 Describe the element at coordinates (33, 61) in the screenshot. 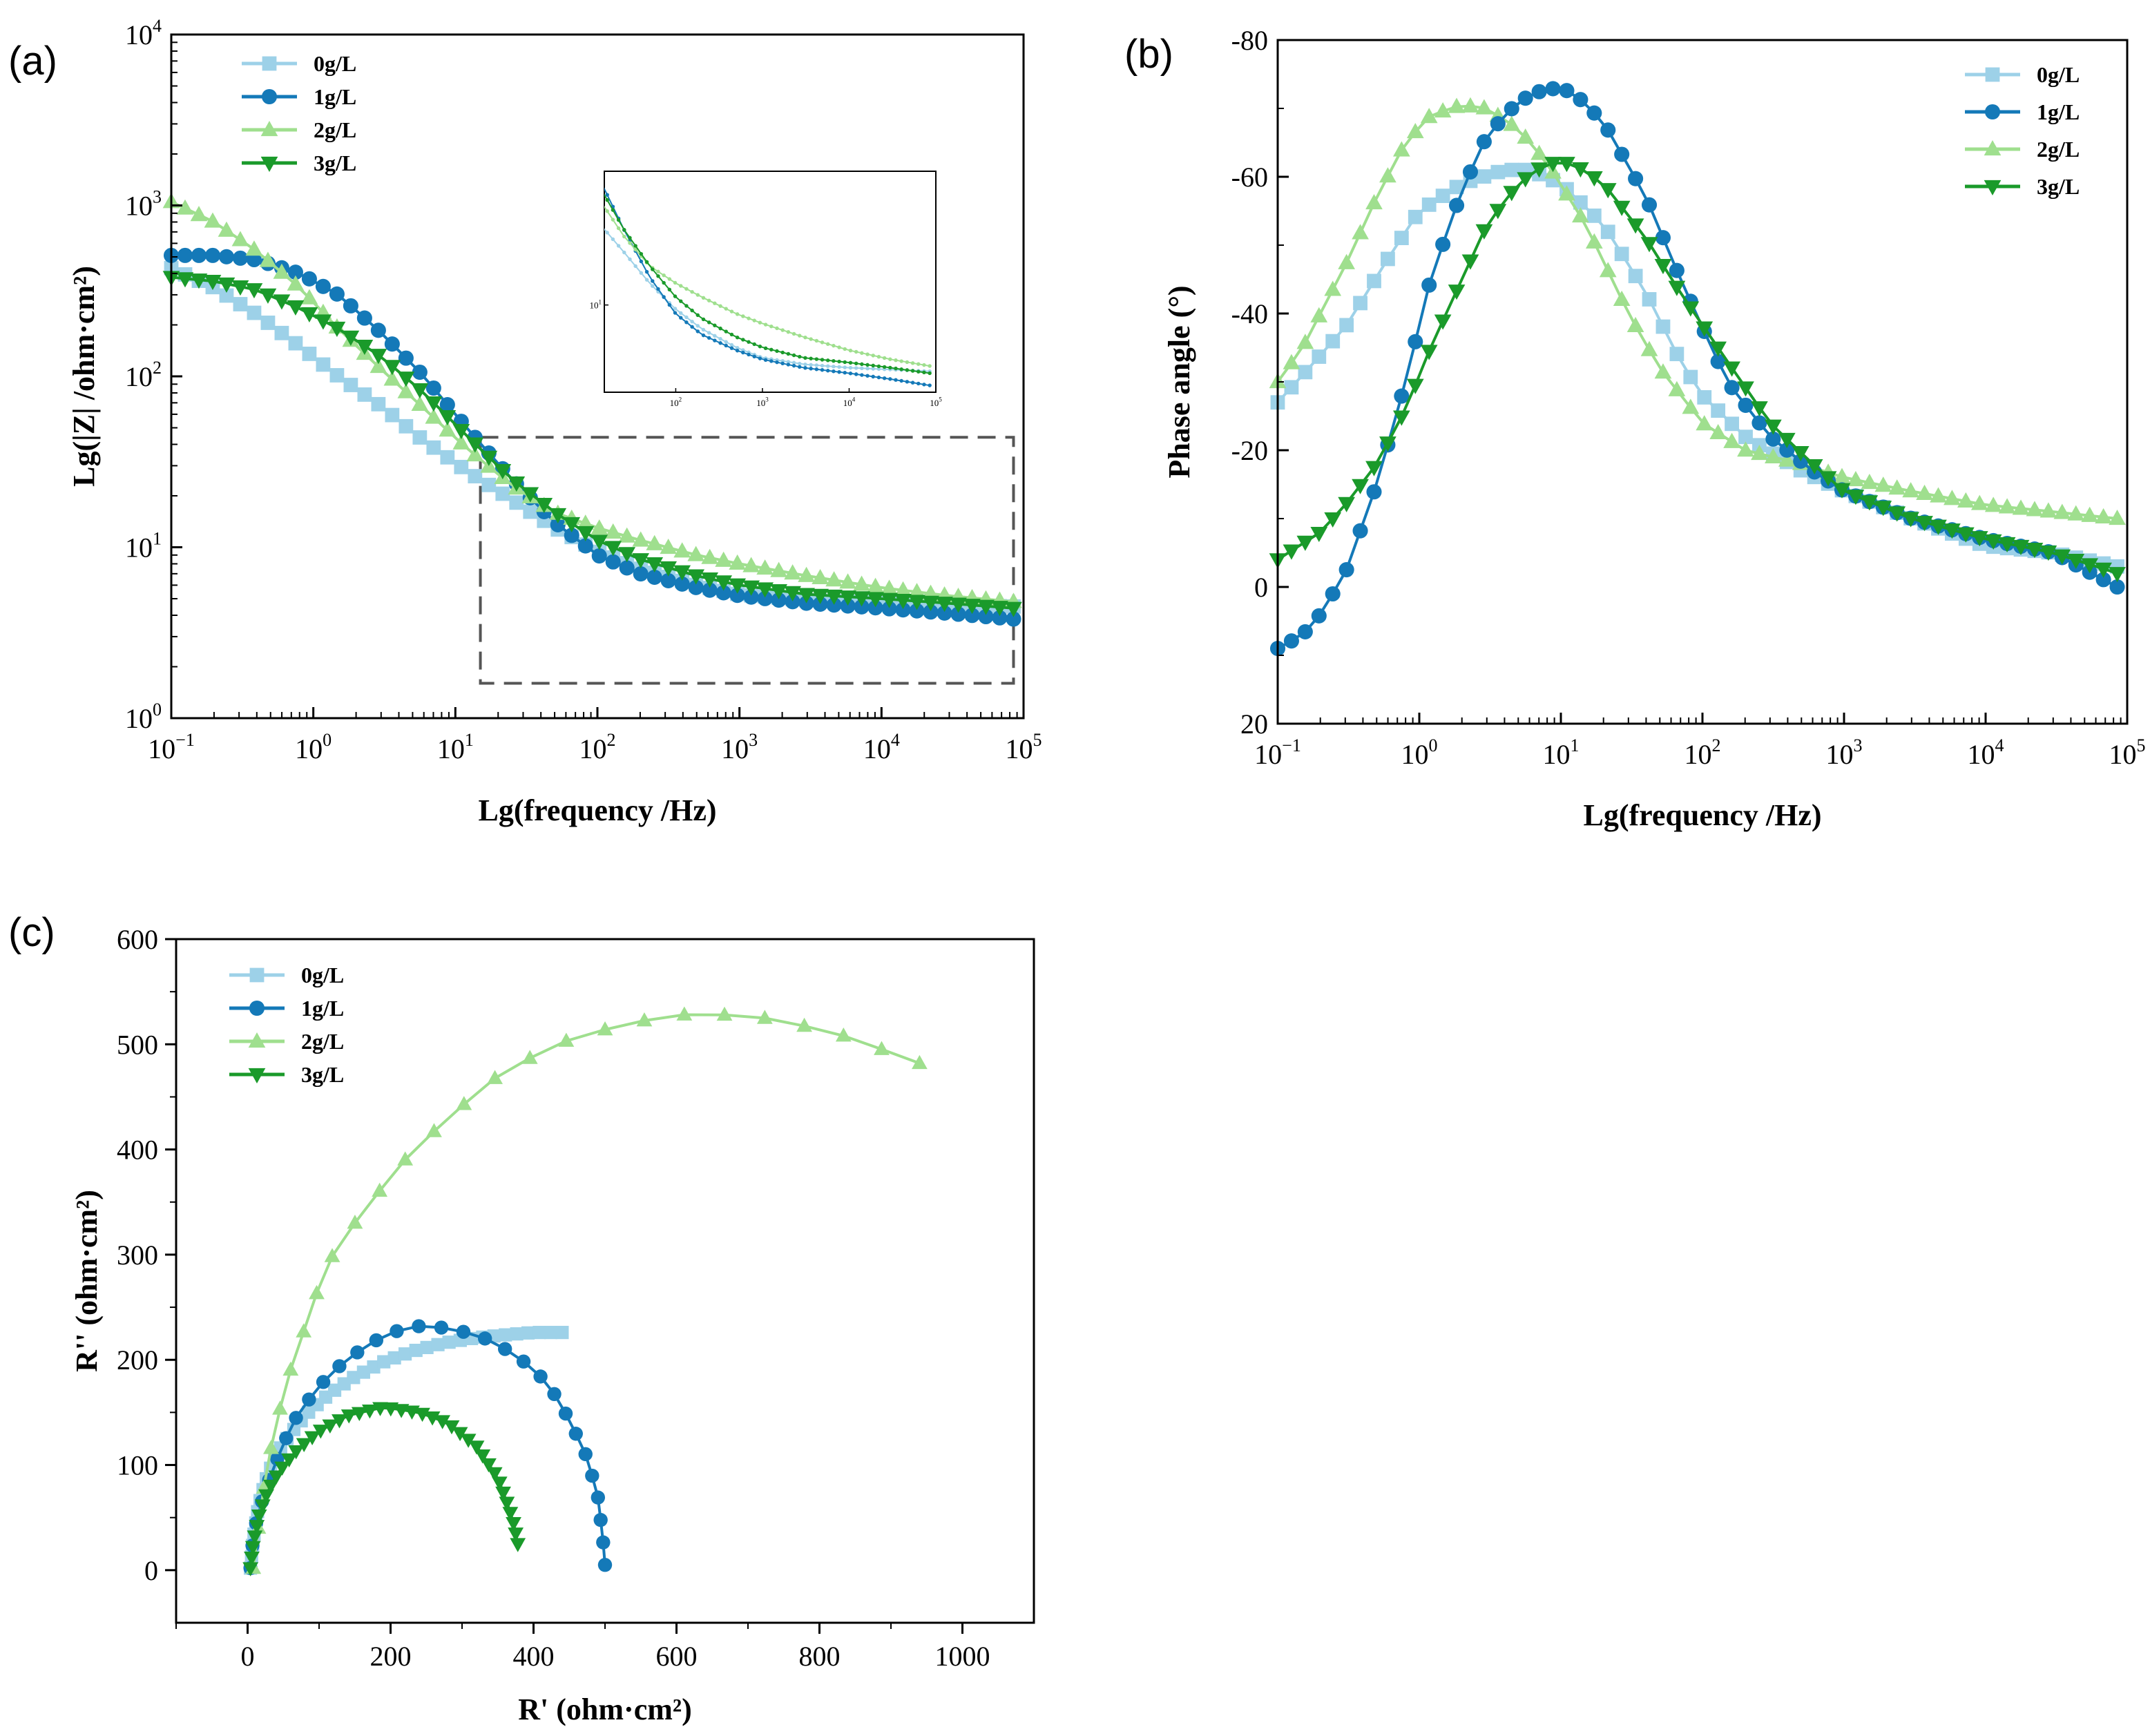

I see `panel-a-label: (a)` at that location.